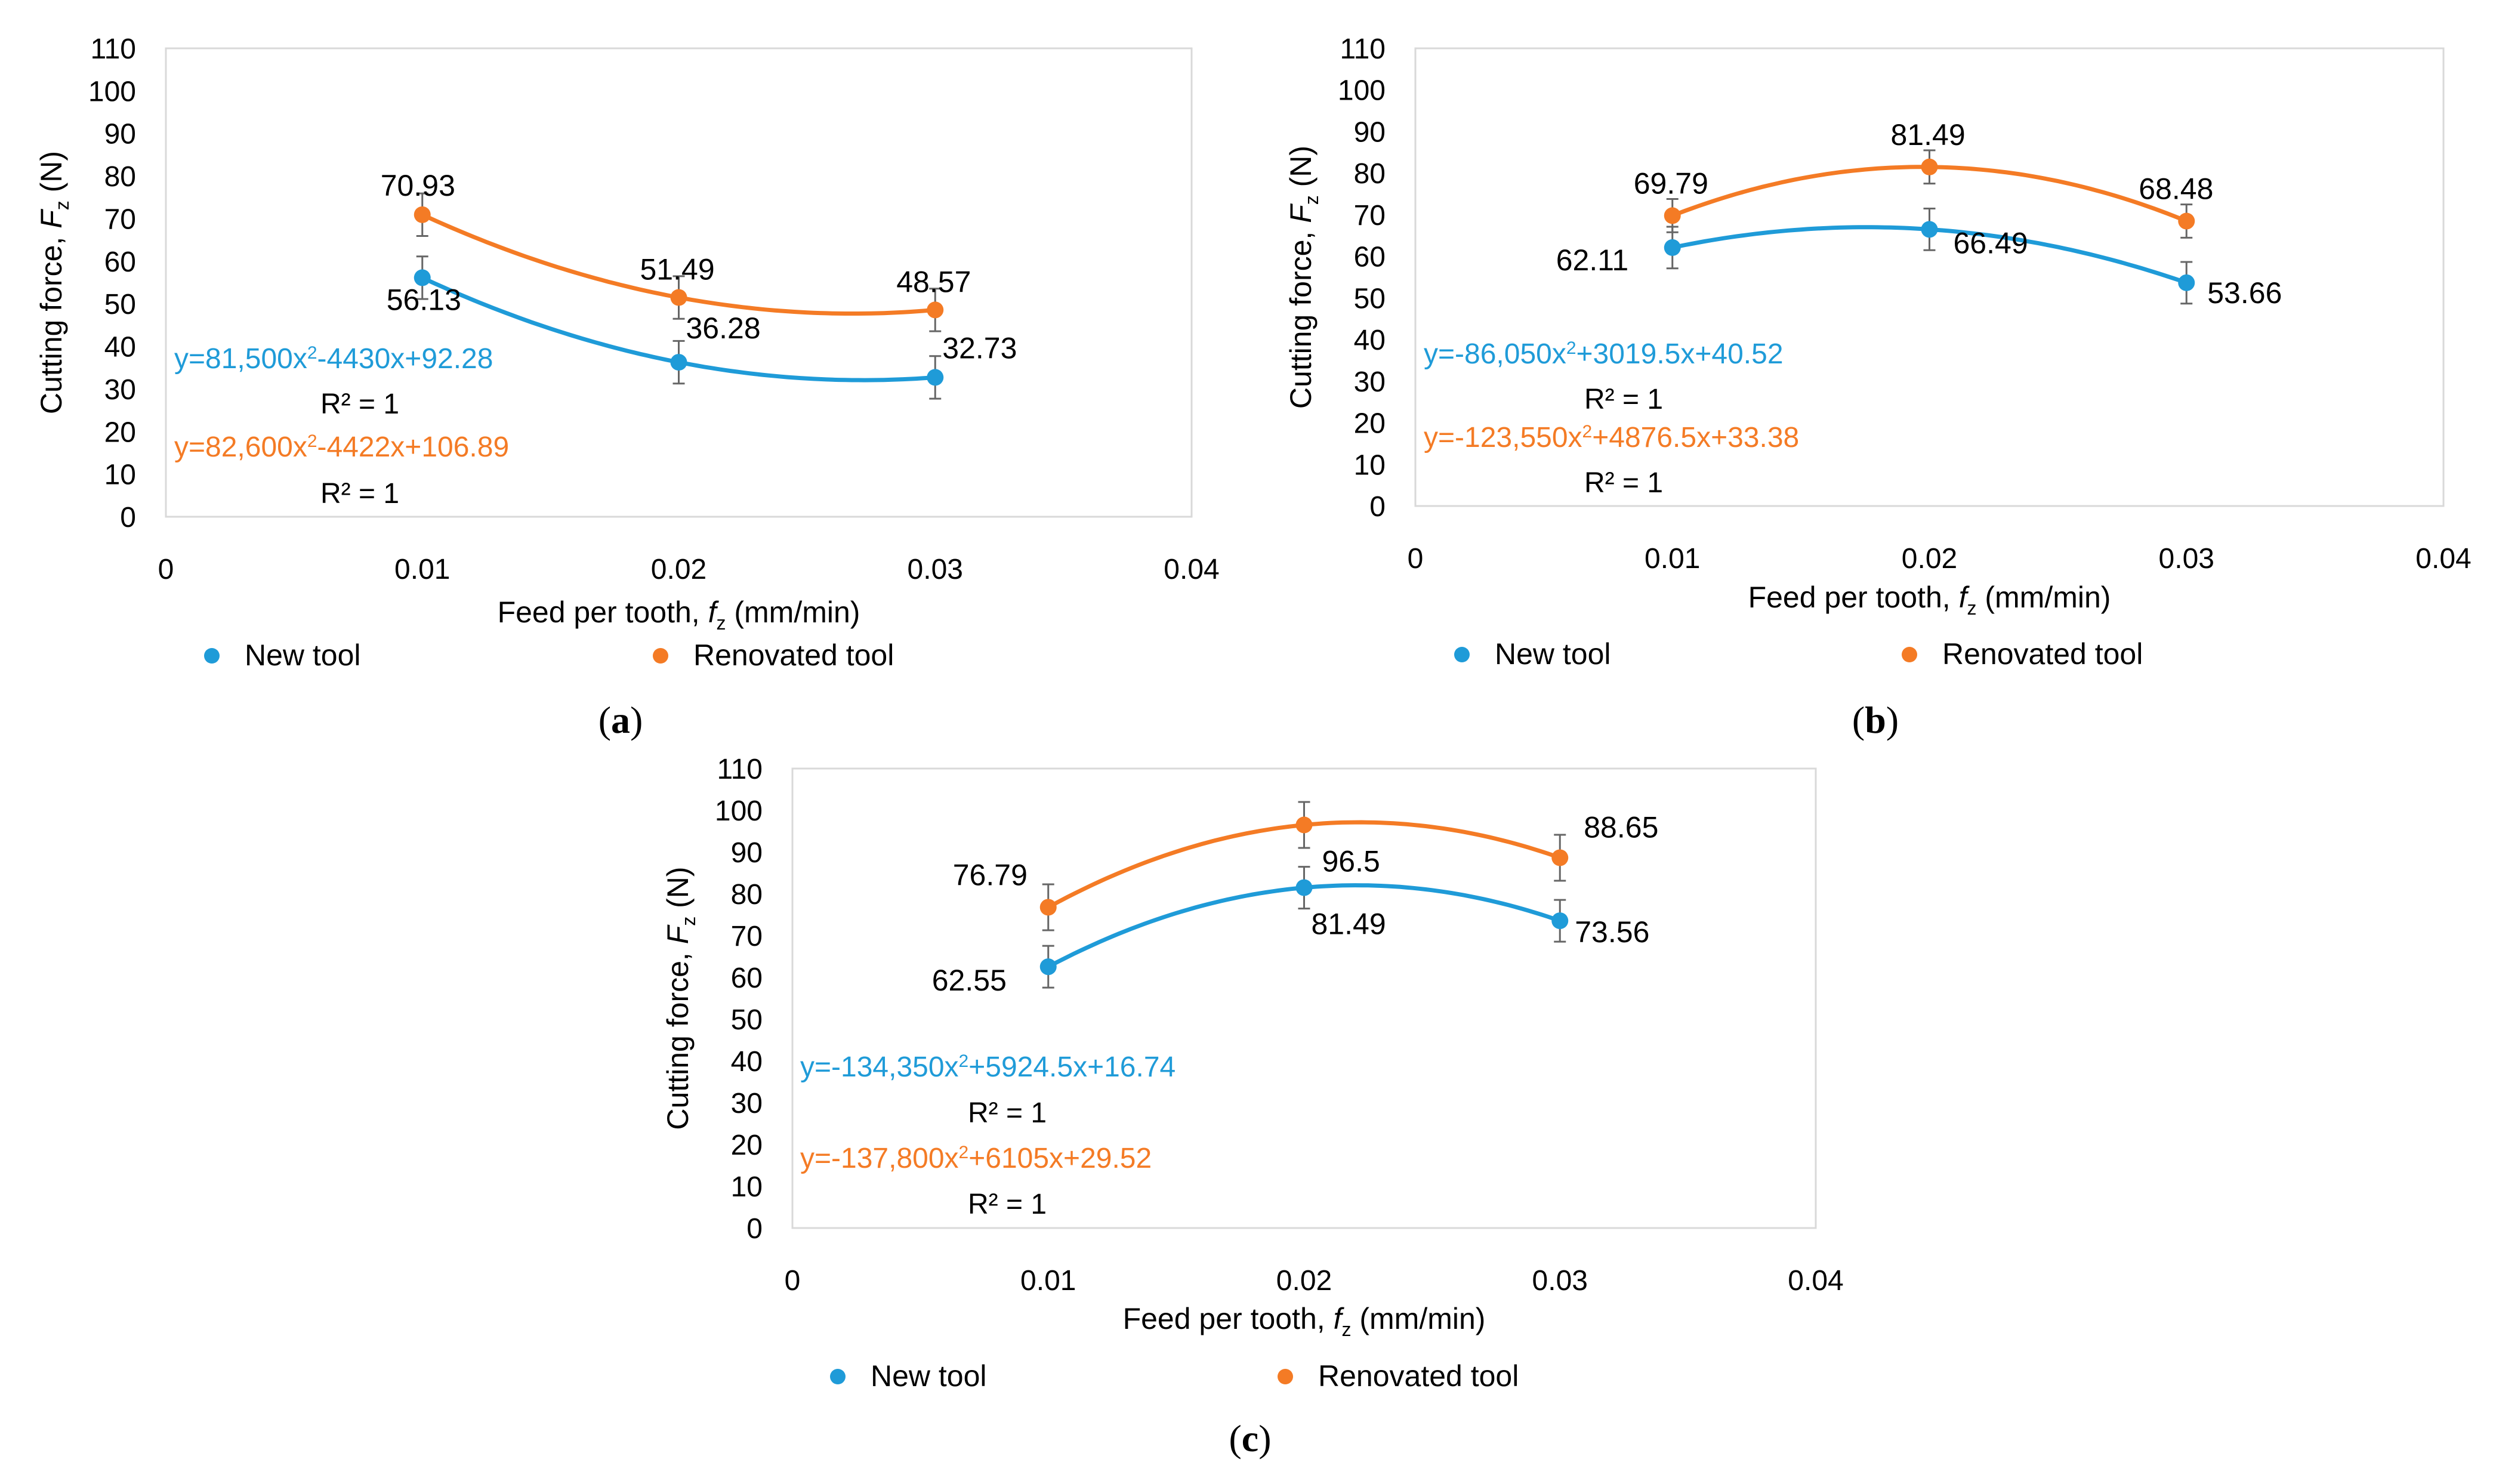  What do you see at coordinates (1930, 559) in the screenshot?
I see `x-tick-label: 0.02` at bounding box center [1930, 559].